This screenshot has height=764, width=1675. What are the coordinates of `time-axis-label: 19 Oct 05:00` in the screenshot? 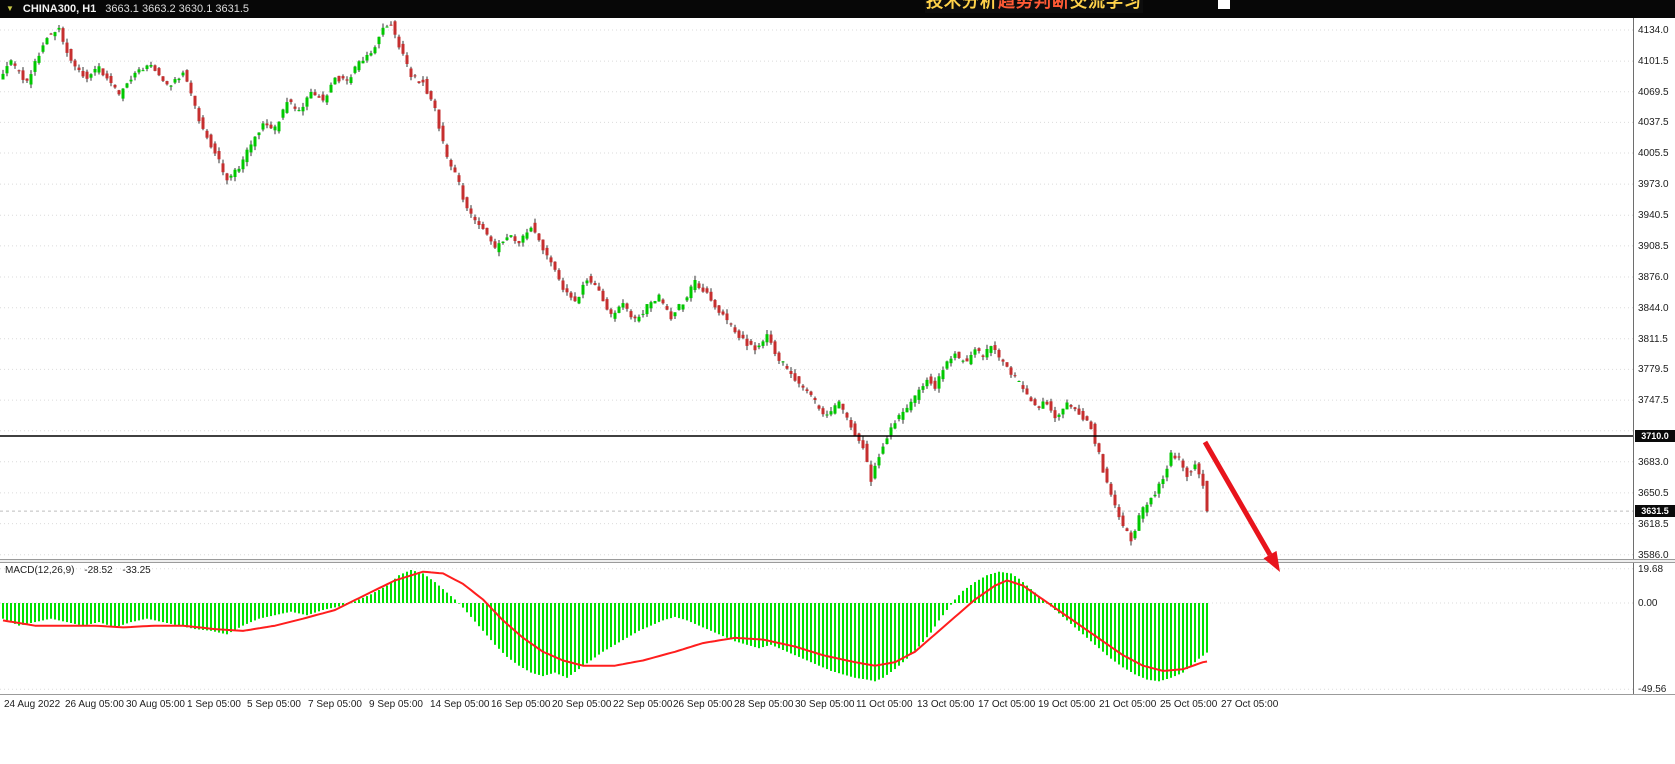 It's located at (1067, 704).